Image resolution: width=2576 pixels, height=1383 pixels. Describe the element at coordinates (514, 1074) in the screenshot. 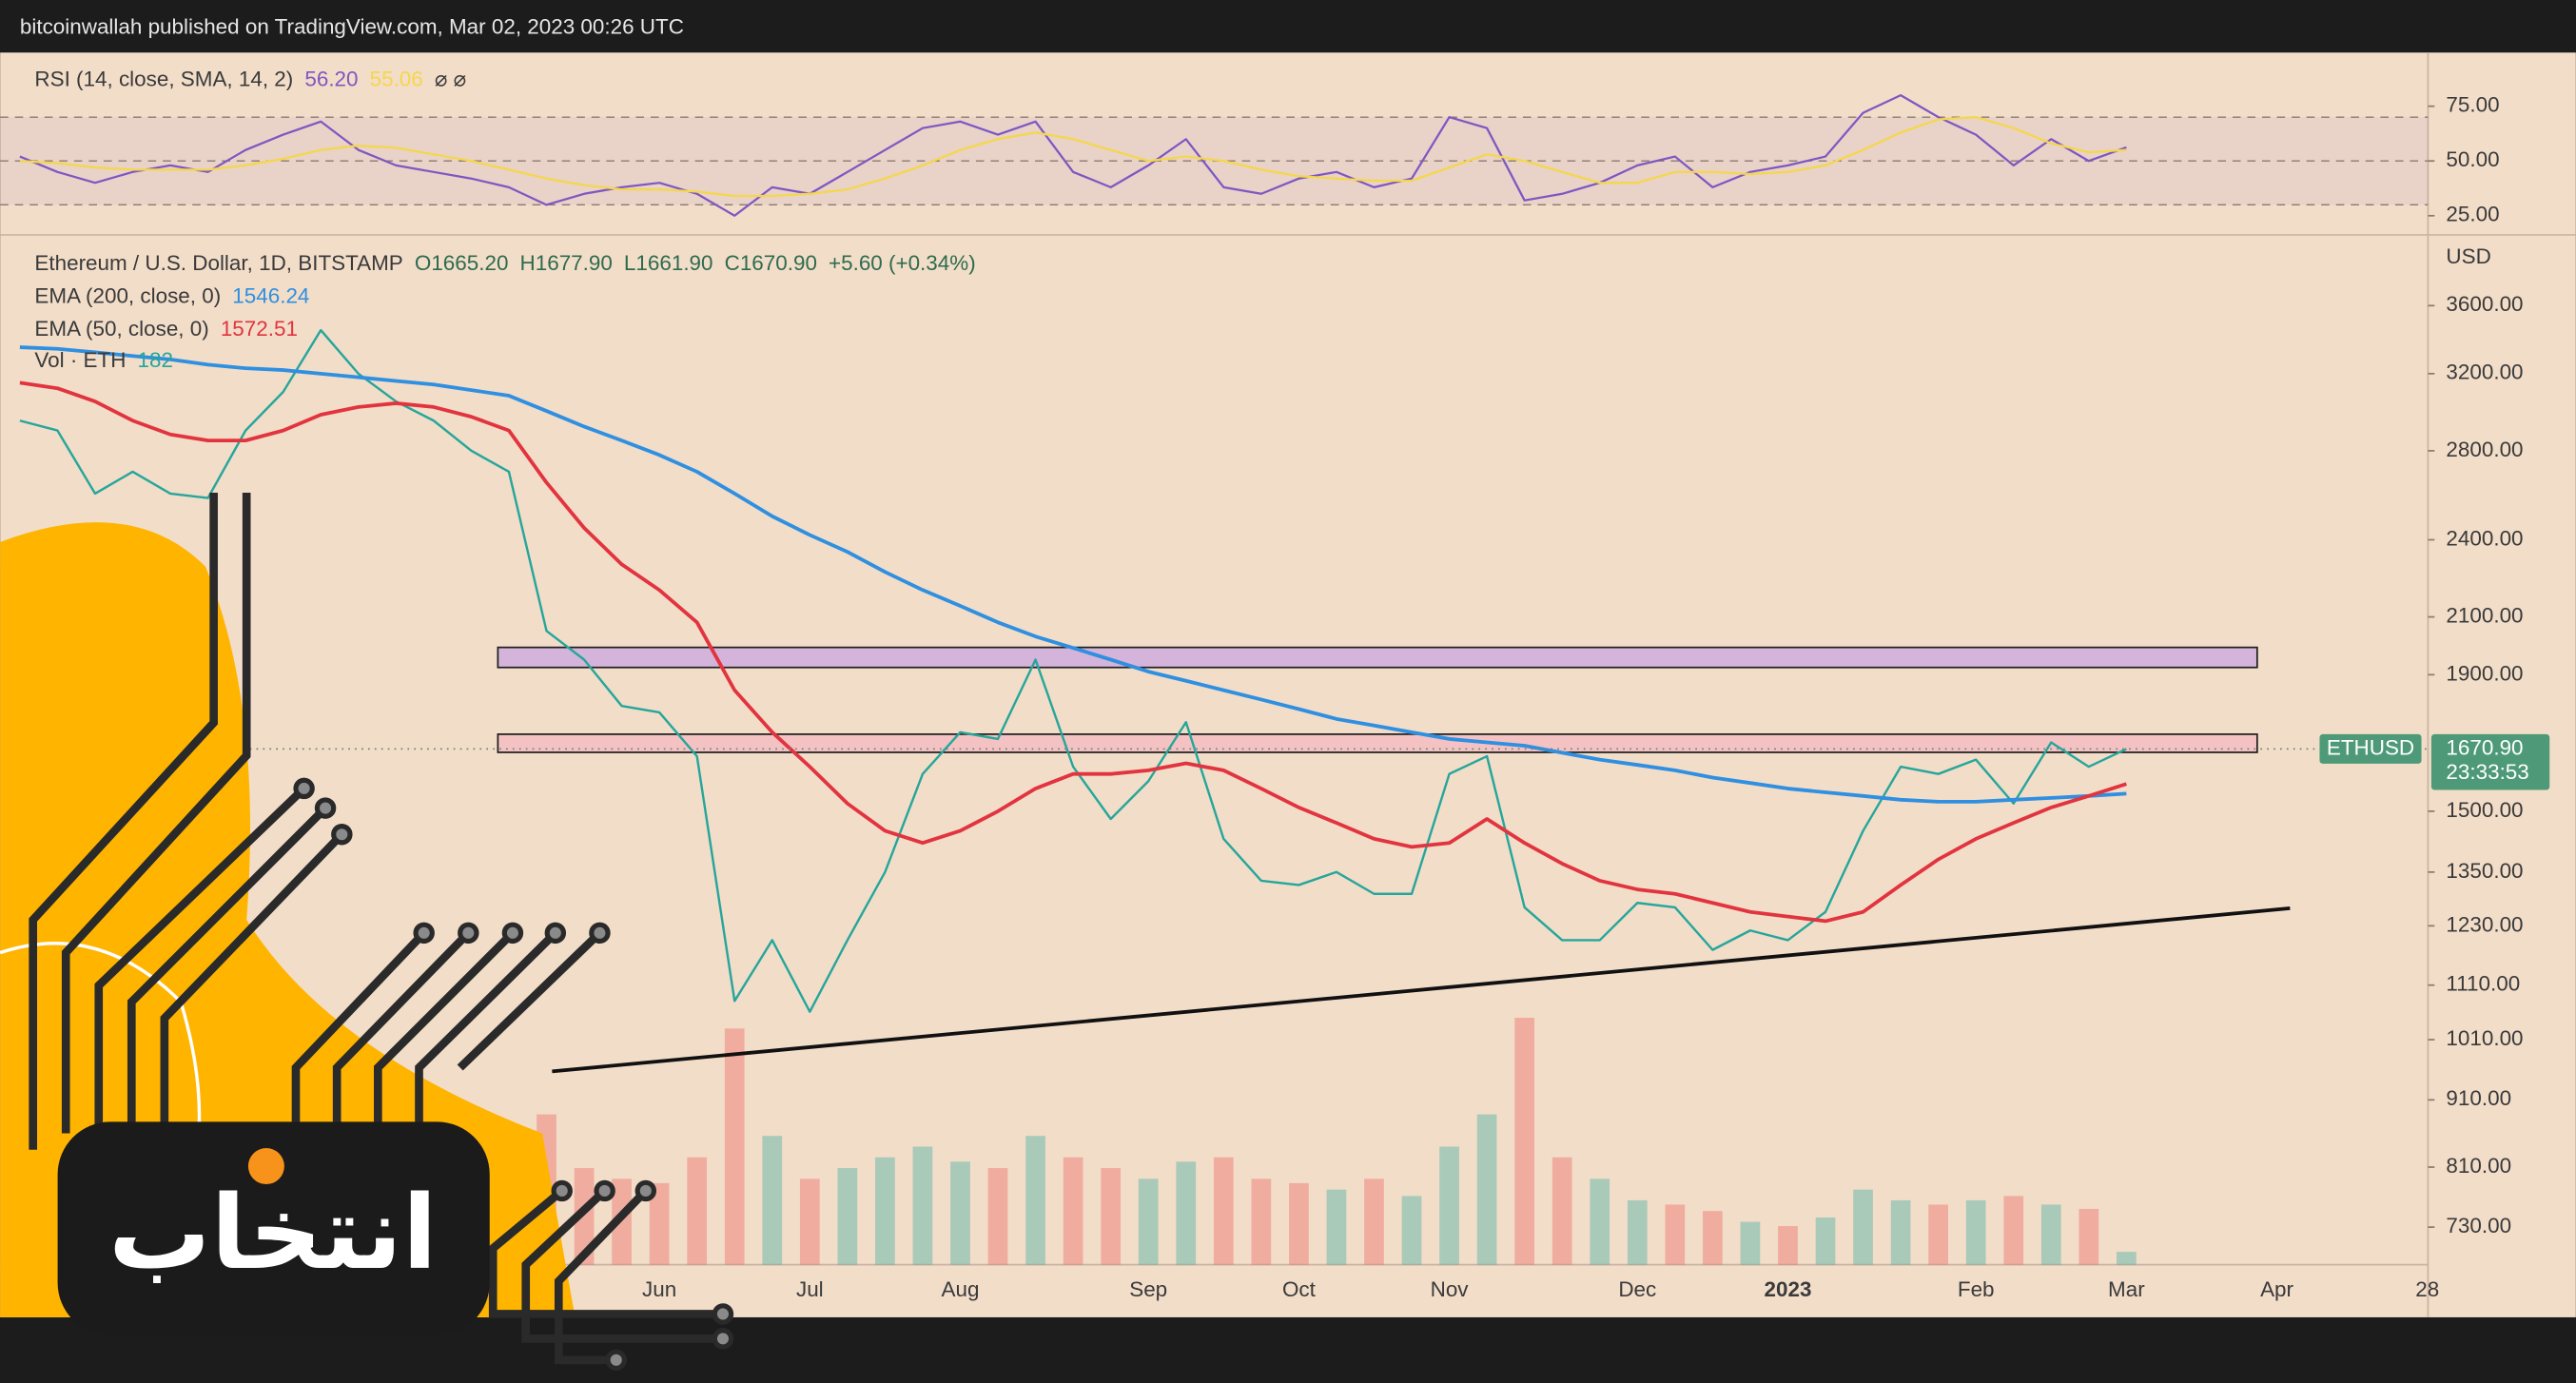

I see `circuit-nodes` at that location.